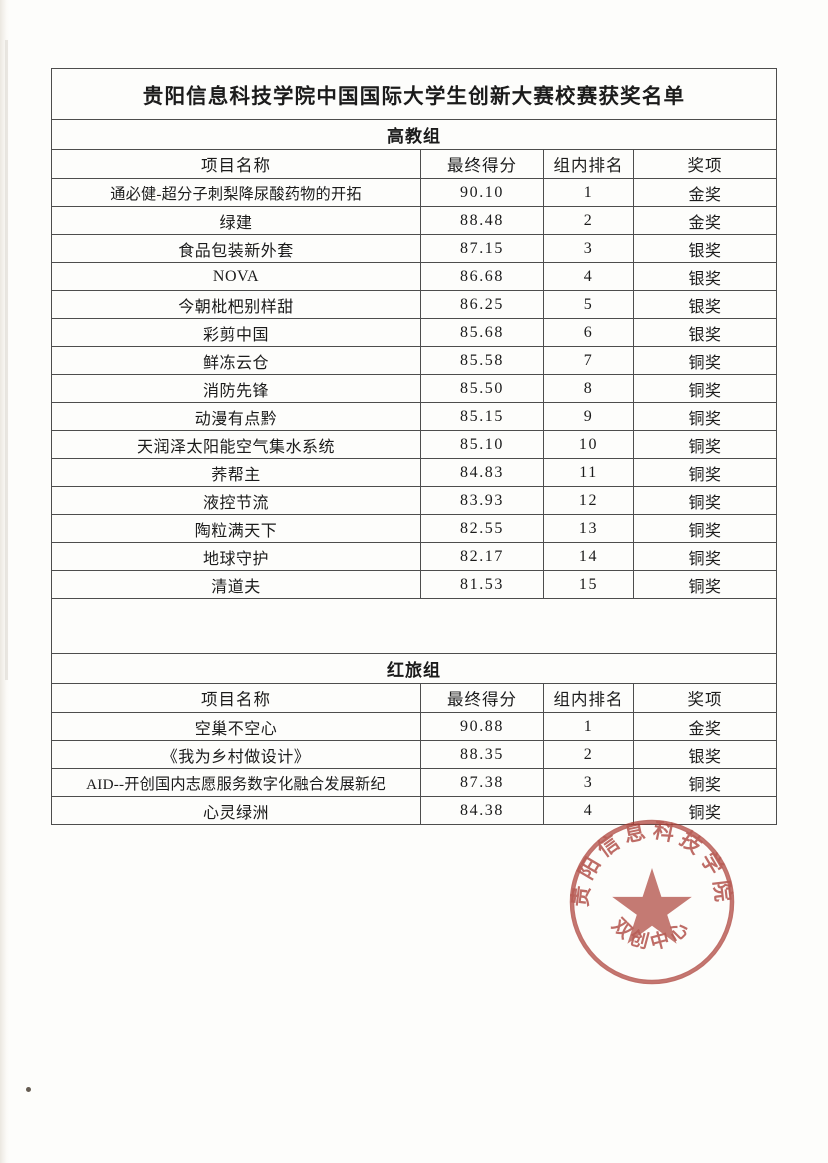 This screenshot has height=1163, width=828. I want to click on cell-final-score: 85.50, so click(482, 388).